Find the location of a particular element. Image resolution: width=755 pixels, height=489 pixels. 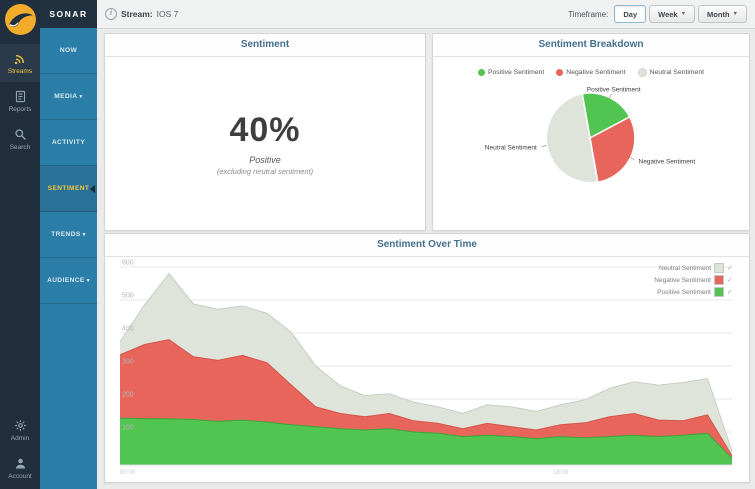

account-icon is located at coordinates (20, 464).